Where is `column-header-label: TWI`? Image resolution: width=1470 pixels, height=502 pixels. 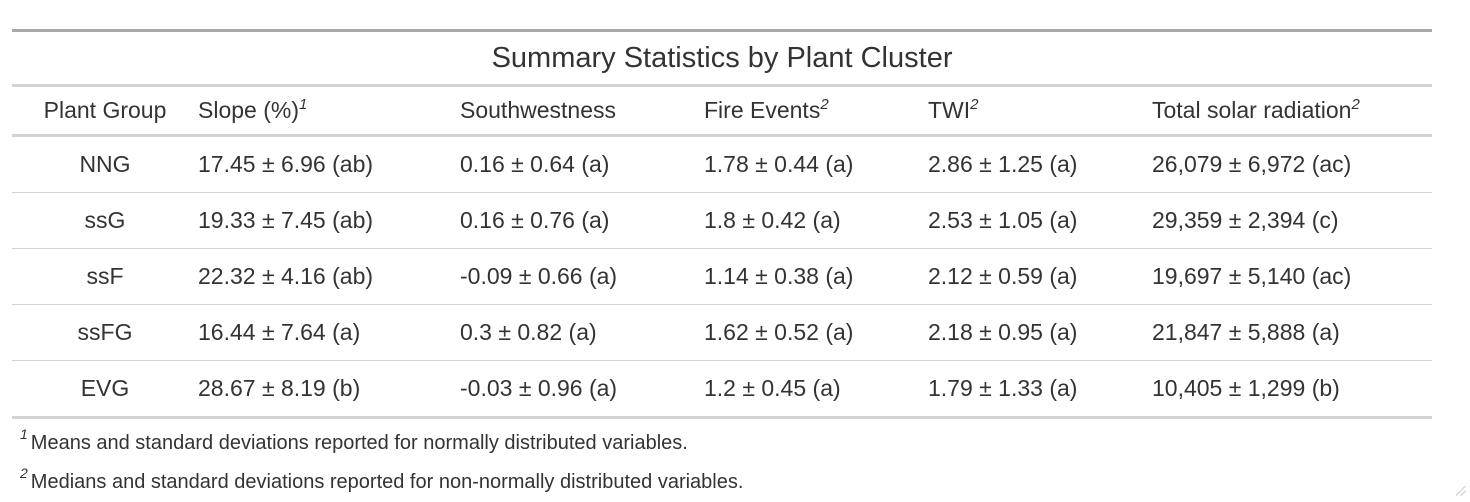 column-header-label: TWI is located at coordinates (949, 110).